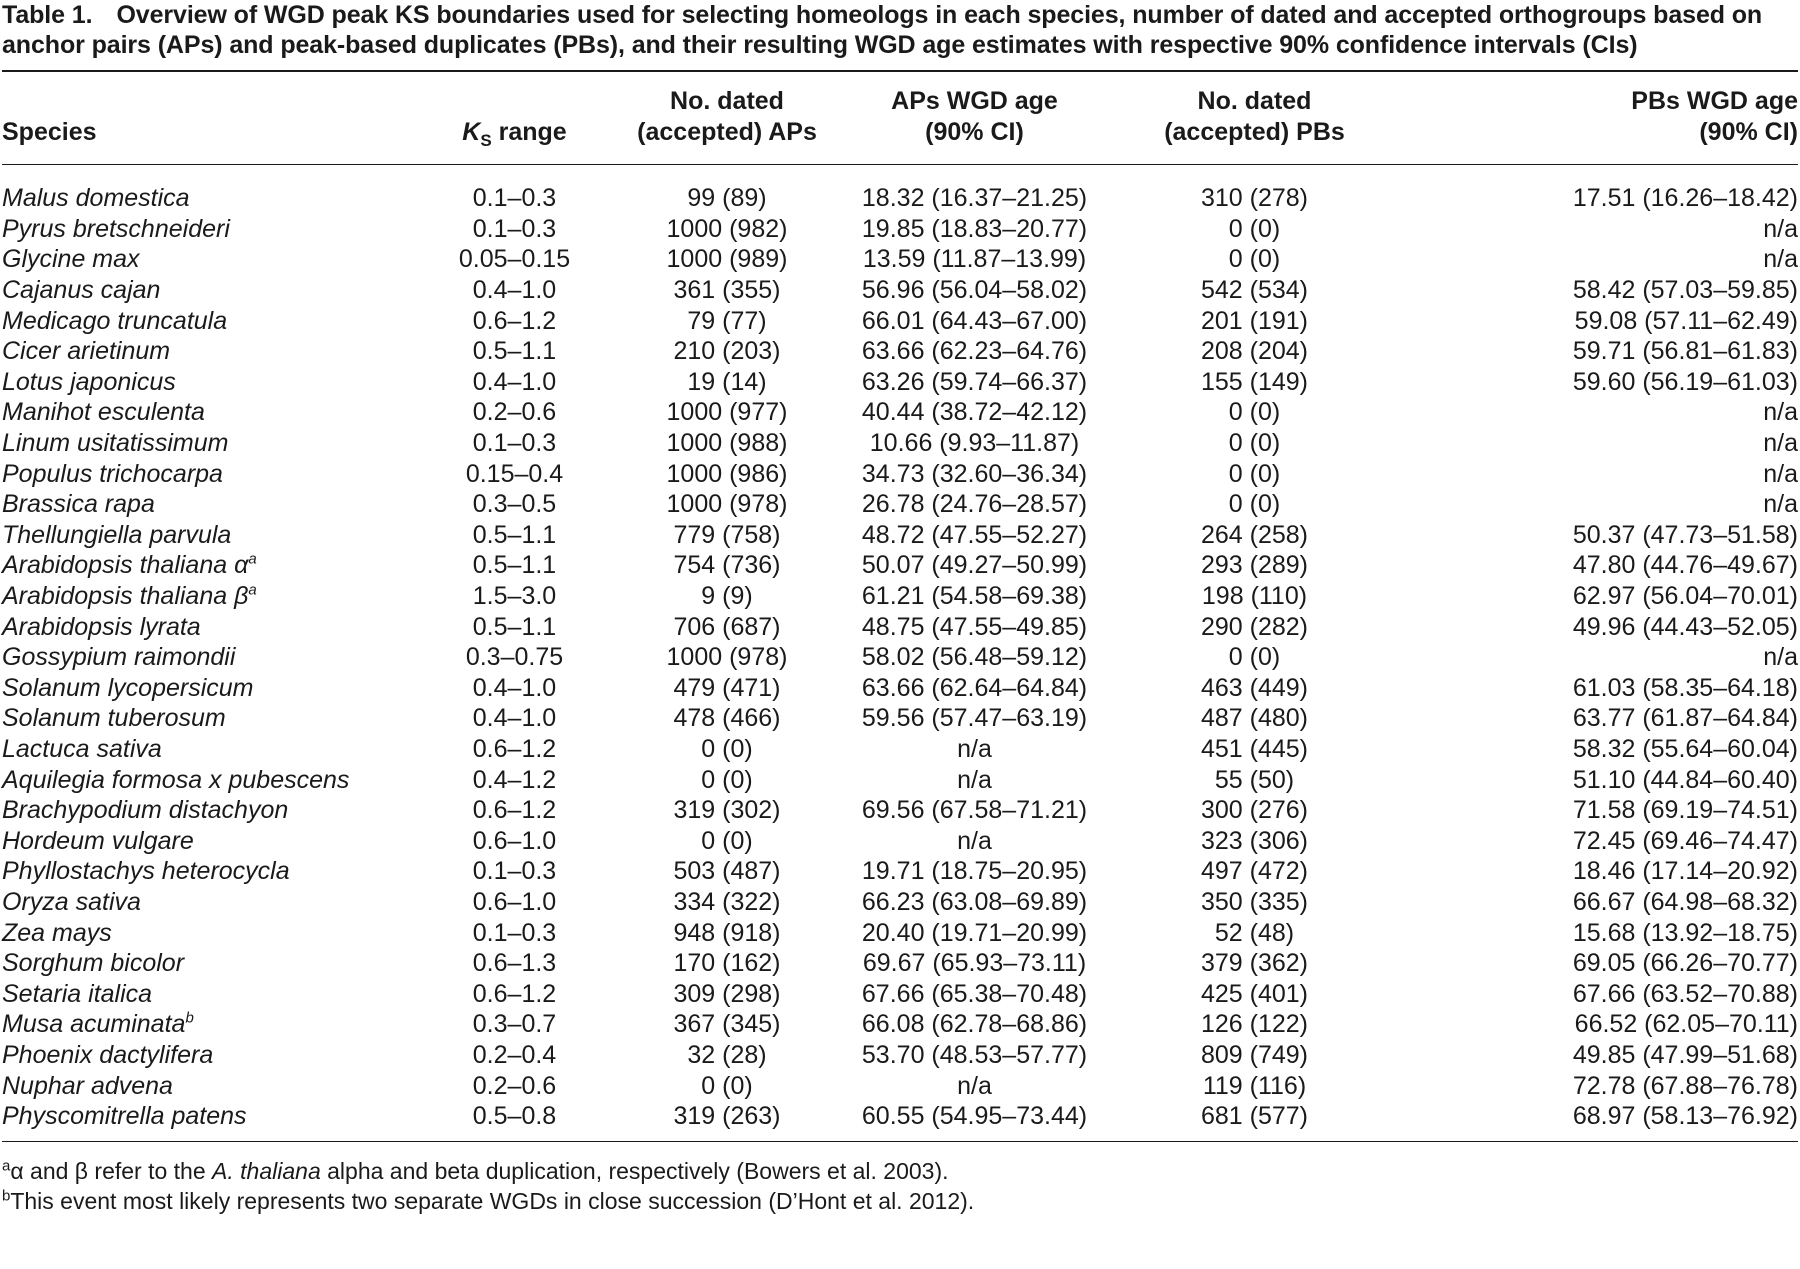 The image size is (1800, 1269). What do you see at coordinates (1254, 1085) in the screenshot?
I see `cell-pbs-count: 119 (116)` at bounding box center [1254, 1085].